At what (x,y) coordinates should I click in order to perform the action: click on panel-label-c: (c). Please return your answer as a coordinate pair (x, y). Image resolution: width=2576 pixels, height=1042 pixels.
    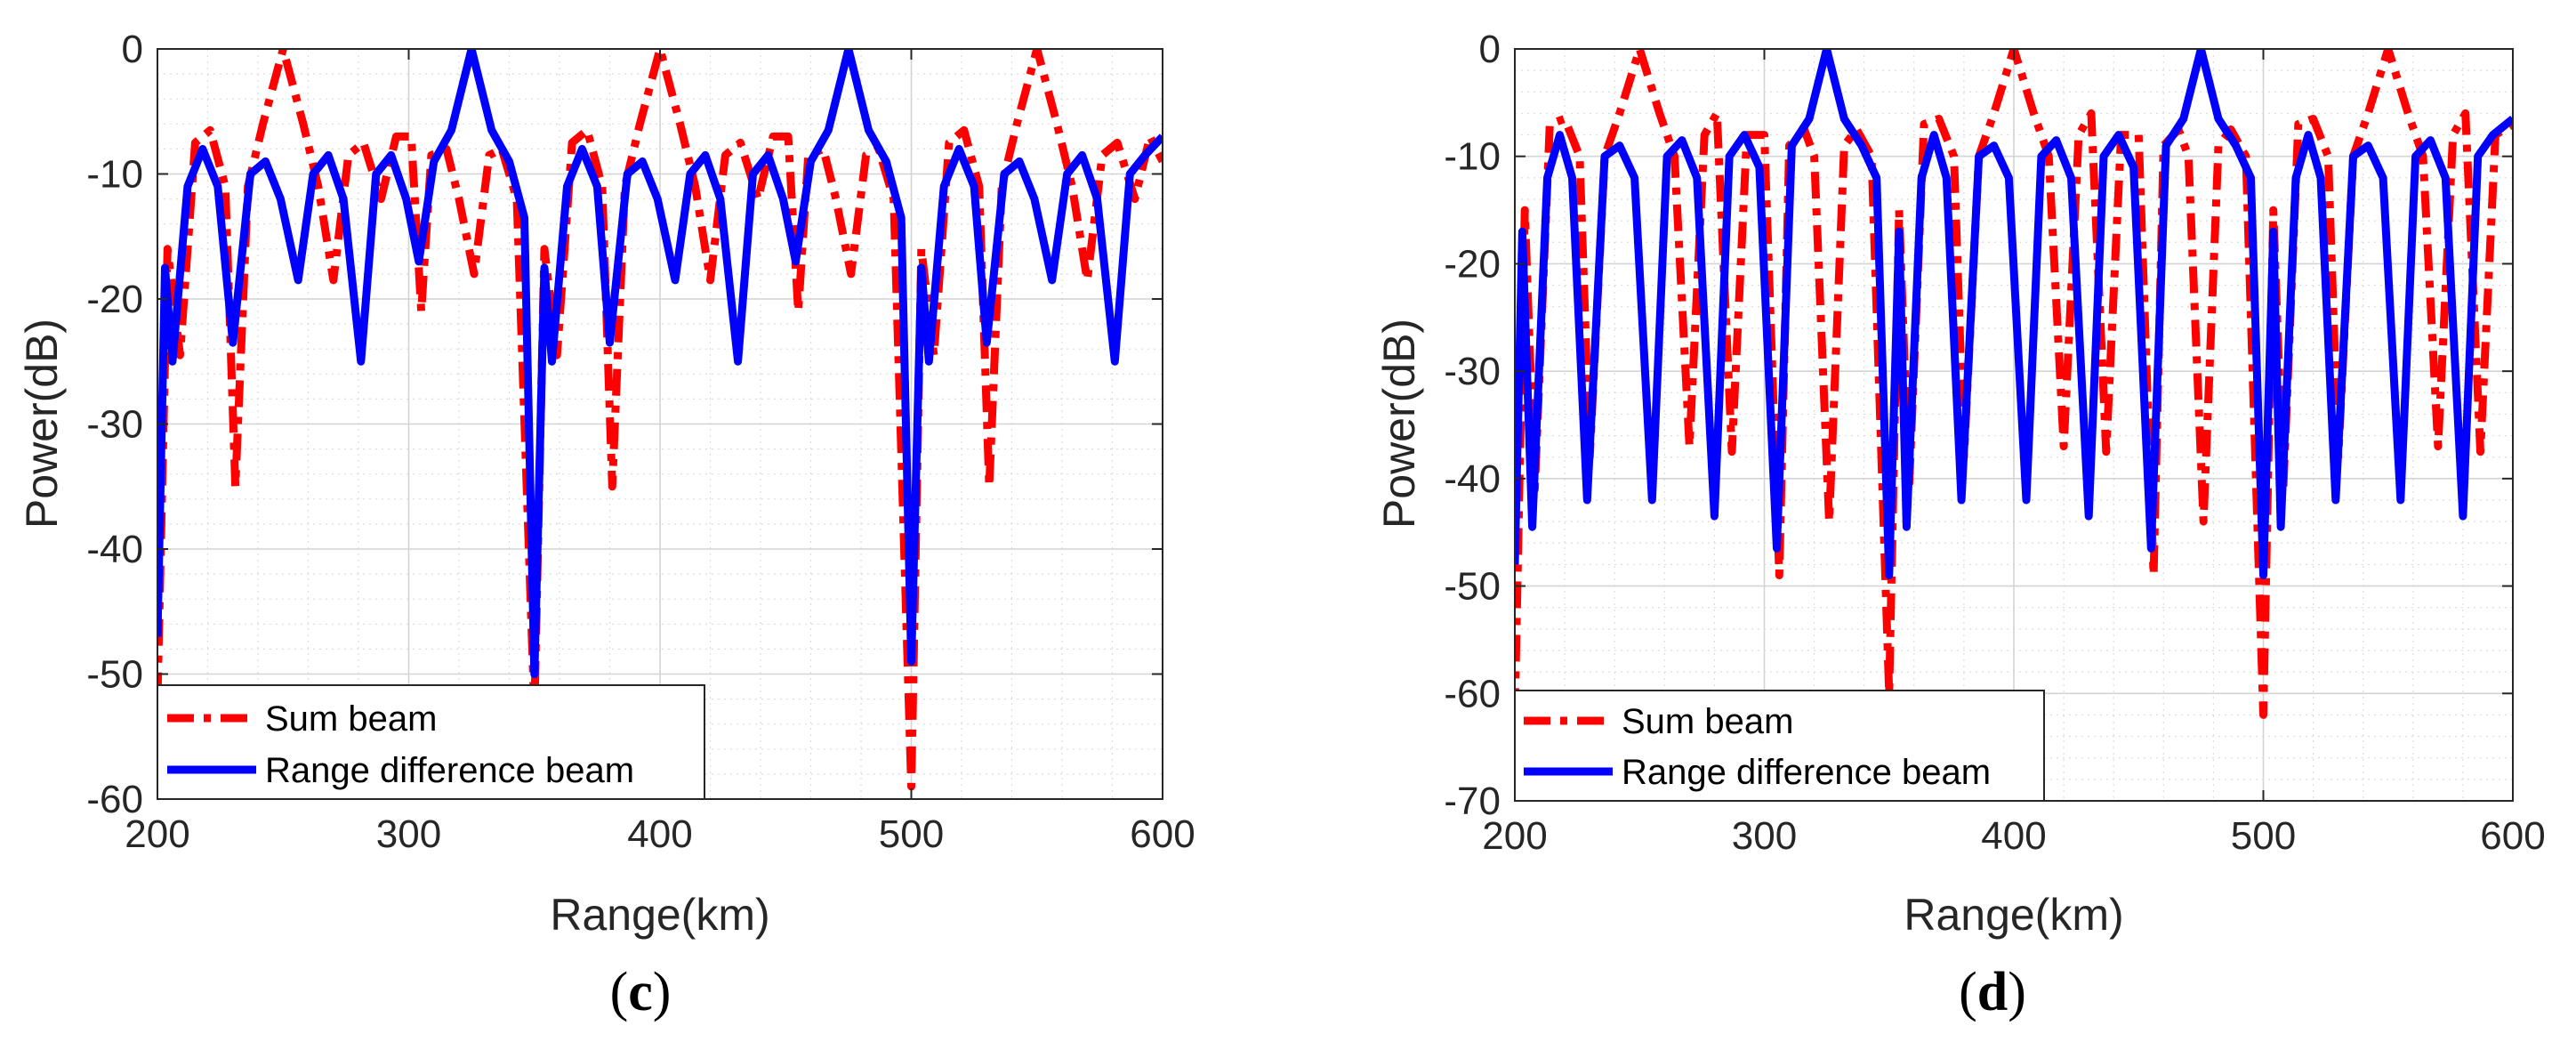
    Looking at the image, I should click on (641, 992).